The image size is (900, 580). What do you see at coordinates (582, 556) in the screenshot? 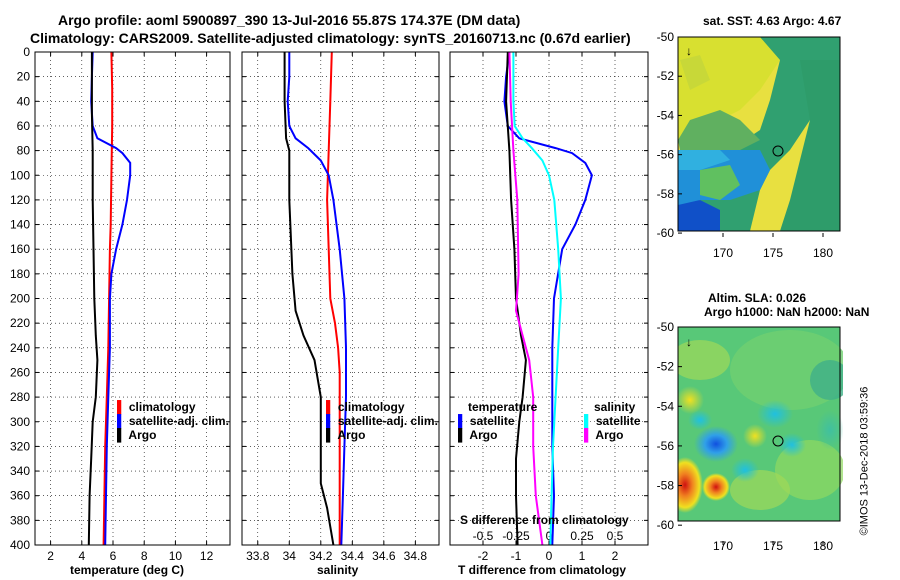
I see `x-tick-label: 1` at bounding box center [582, 556].